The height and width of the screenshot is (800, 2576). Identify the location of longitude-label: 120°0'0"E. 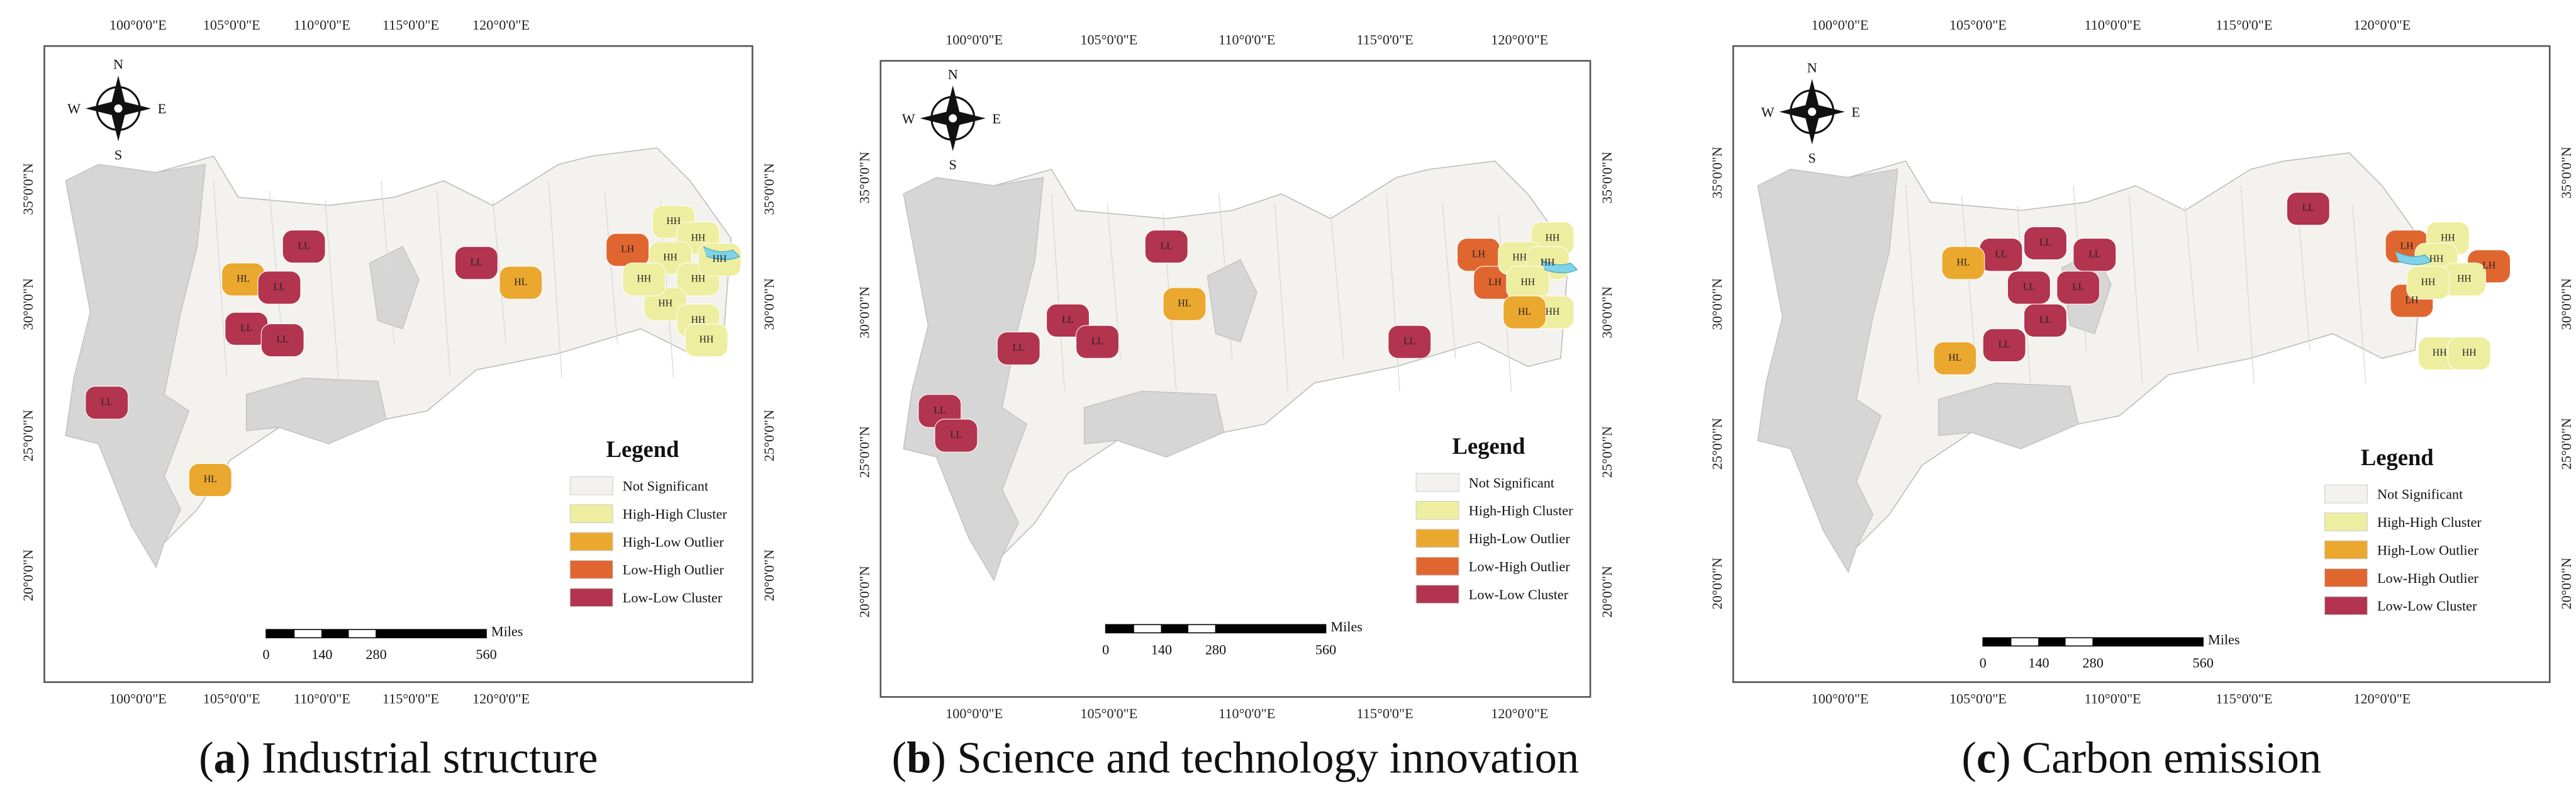
(501, 699).